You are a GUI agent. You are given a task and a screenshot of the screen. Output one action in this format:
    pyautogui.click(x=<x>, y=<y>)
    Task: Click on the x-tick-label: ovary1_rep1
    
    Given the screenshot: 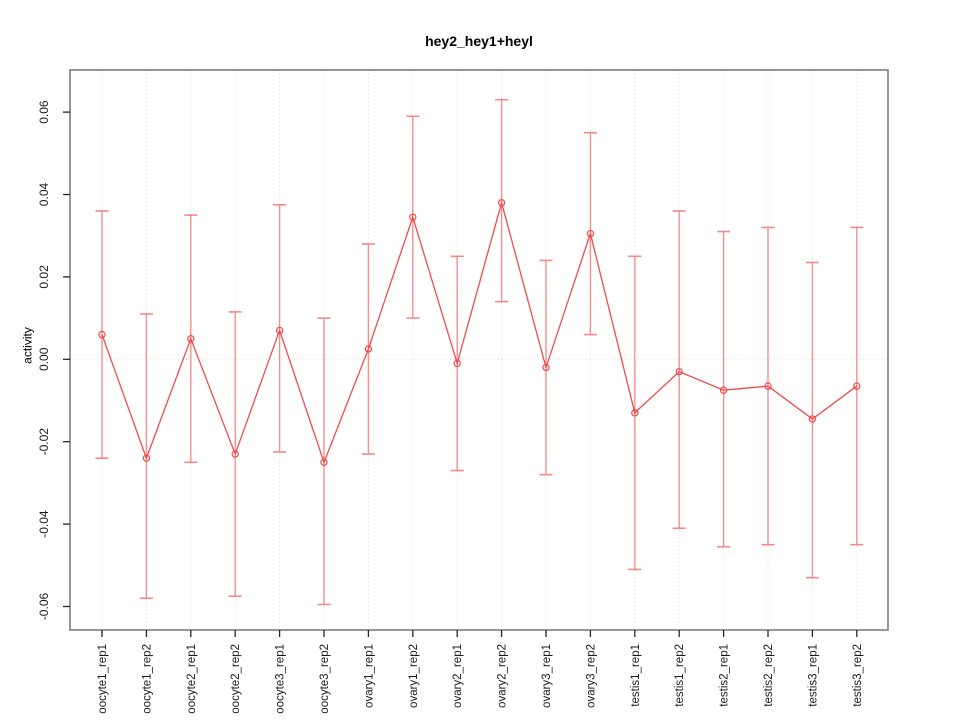 What is the action you would take?
    pyautogui.click(x=369, y=676)
    